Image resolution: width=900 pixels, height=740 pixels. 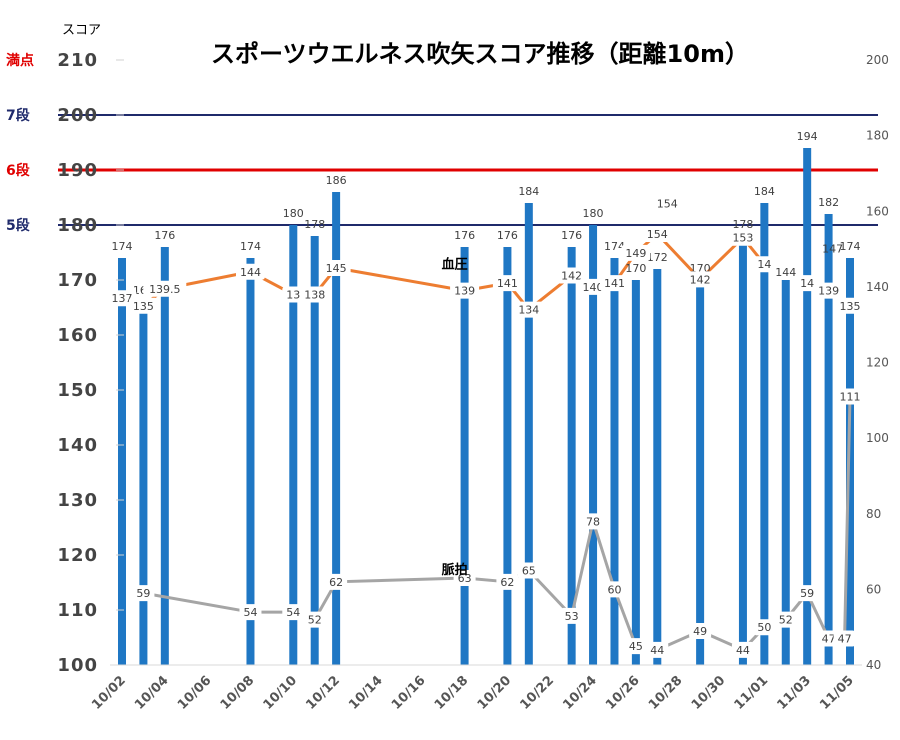 What do you see at coordinates (873, 665) in the screenshot?
I see `y-right-tick-label: 40` at bounding box center [873, 665].